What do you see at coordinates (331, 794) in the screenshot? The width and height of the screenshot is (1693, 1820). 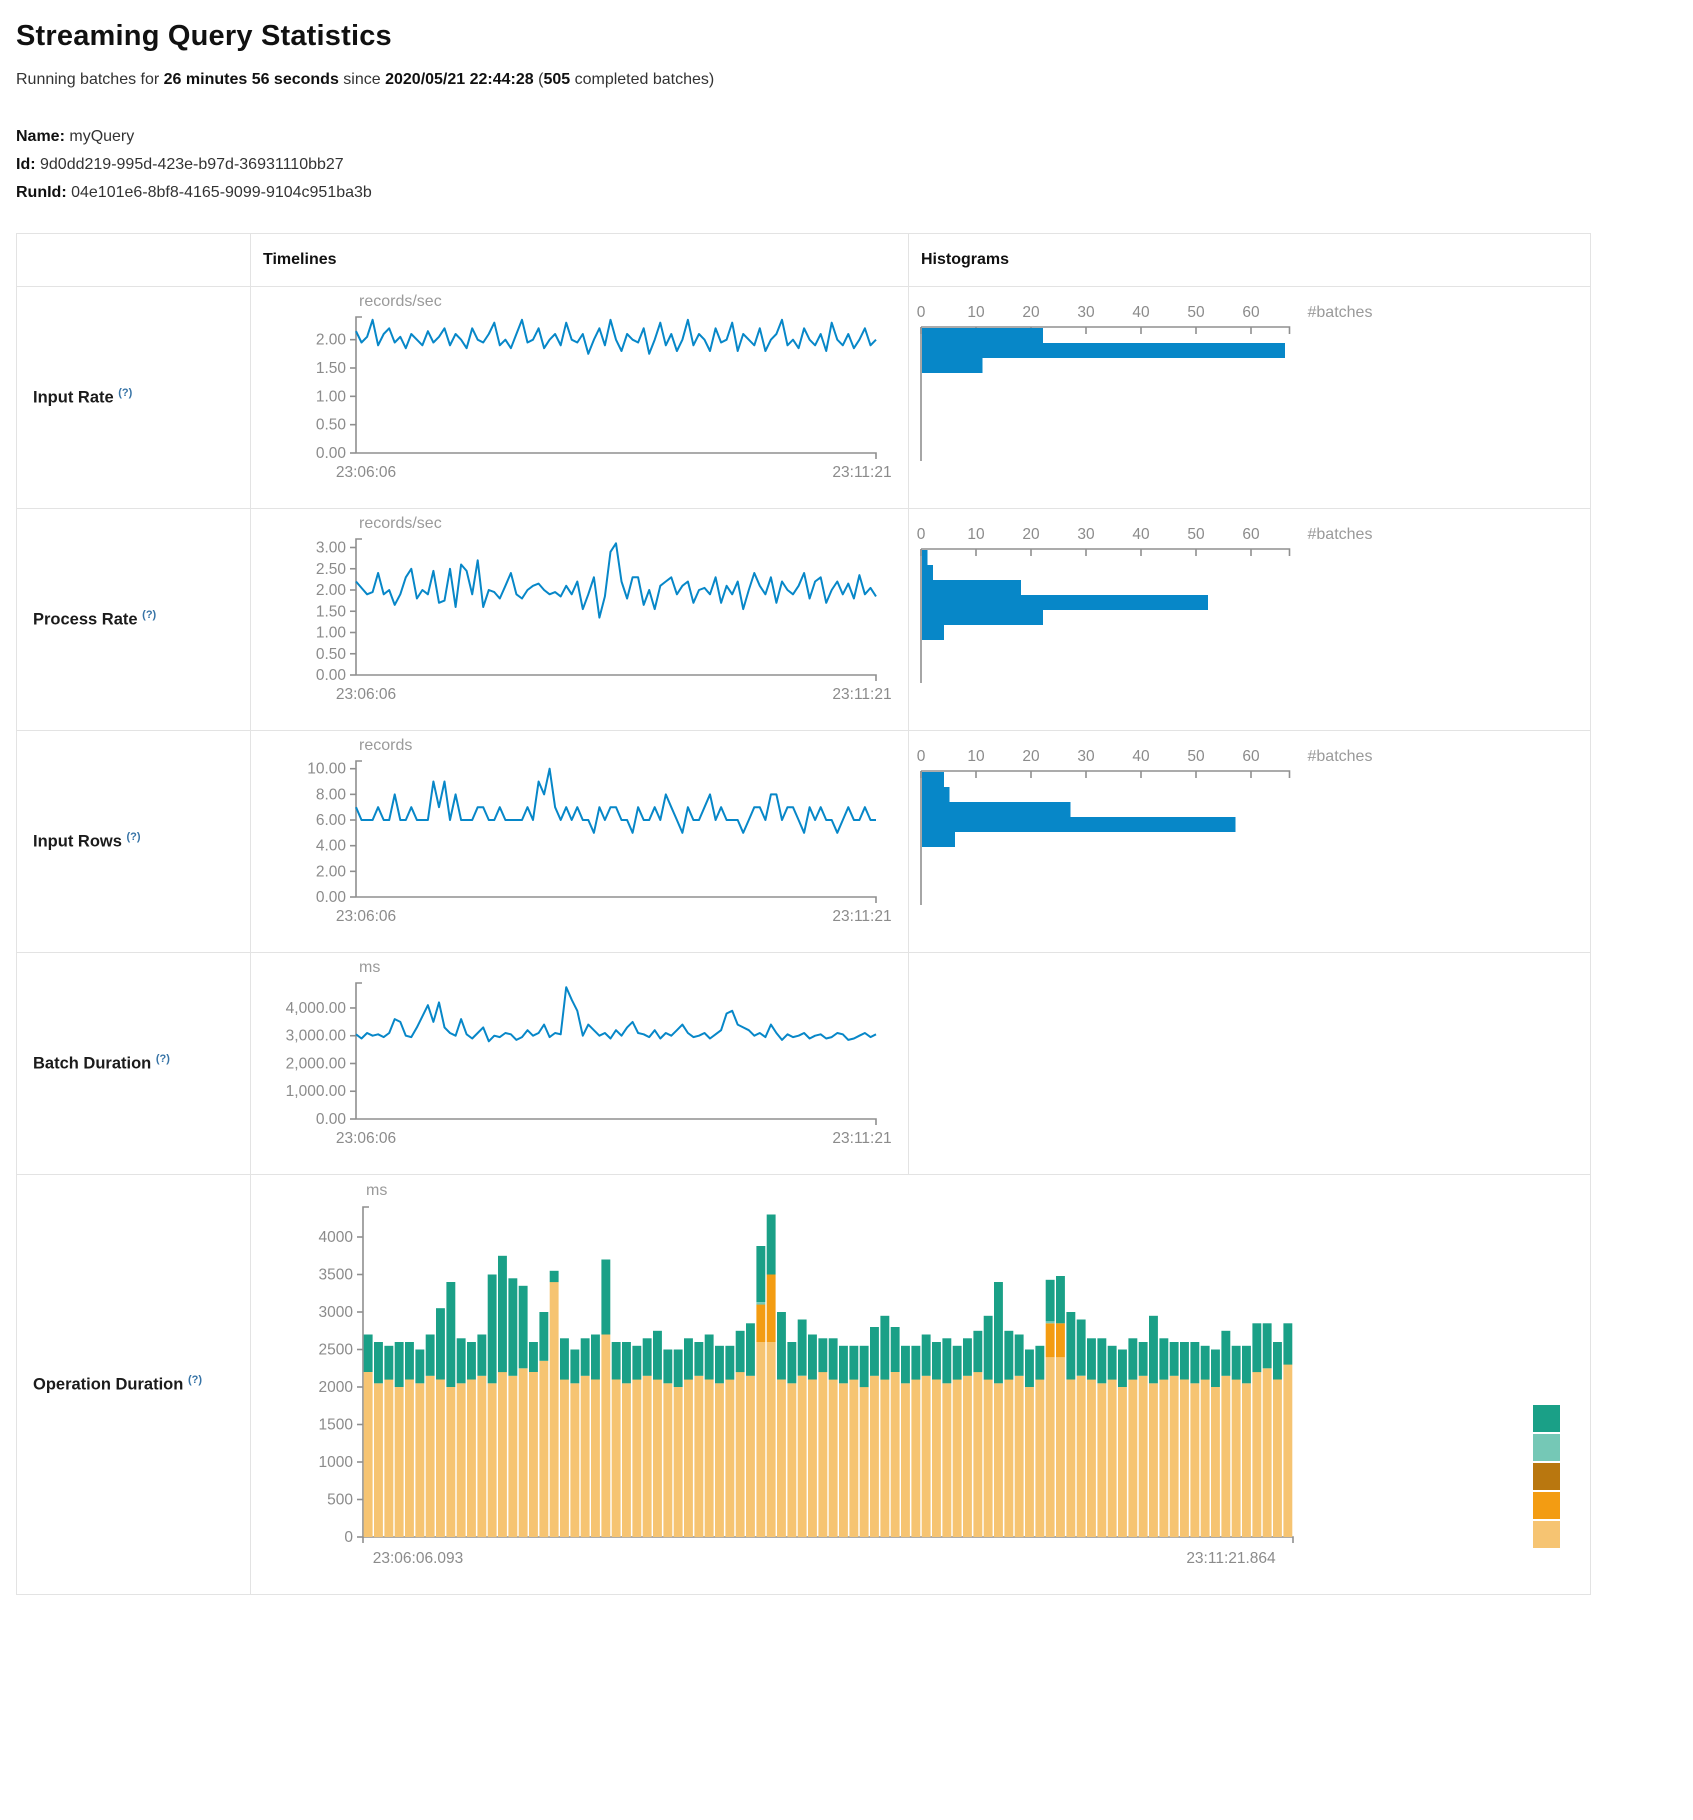 I see `svg-text: 8.00` at bounding box center [331, 794].